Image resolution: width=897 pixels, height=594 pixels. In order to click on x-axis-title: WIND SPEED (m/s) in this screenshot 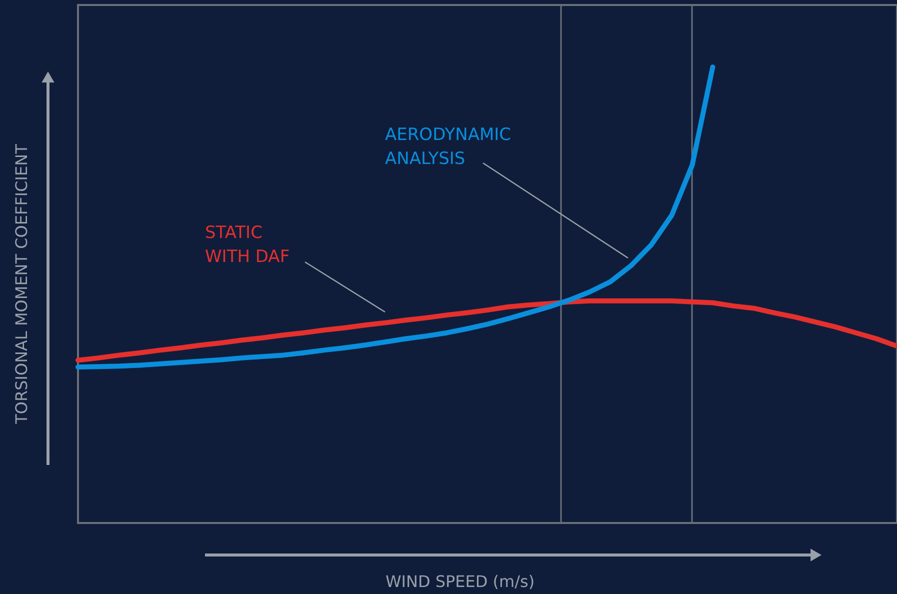, I will do `click(460, 581)`.